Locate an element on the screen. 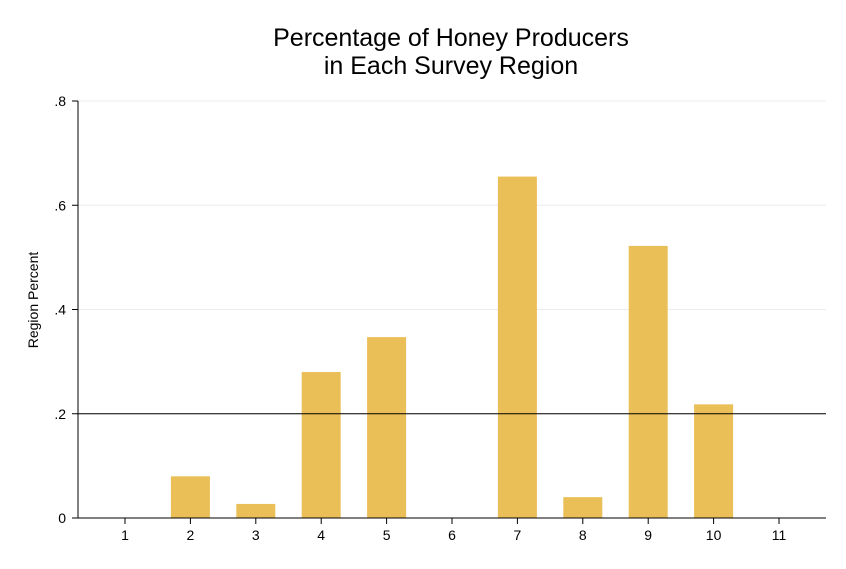  x-tick-label: 9 is located at coordinates (648, 535).